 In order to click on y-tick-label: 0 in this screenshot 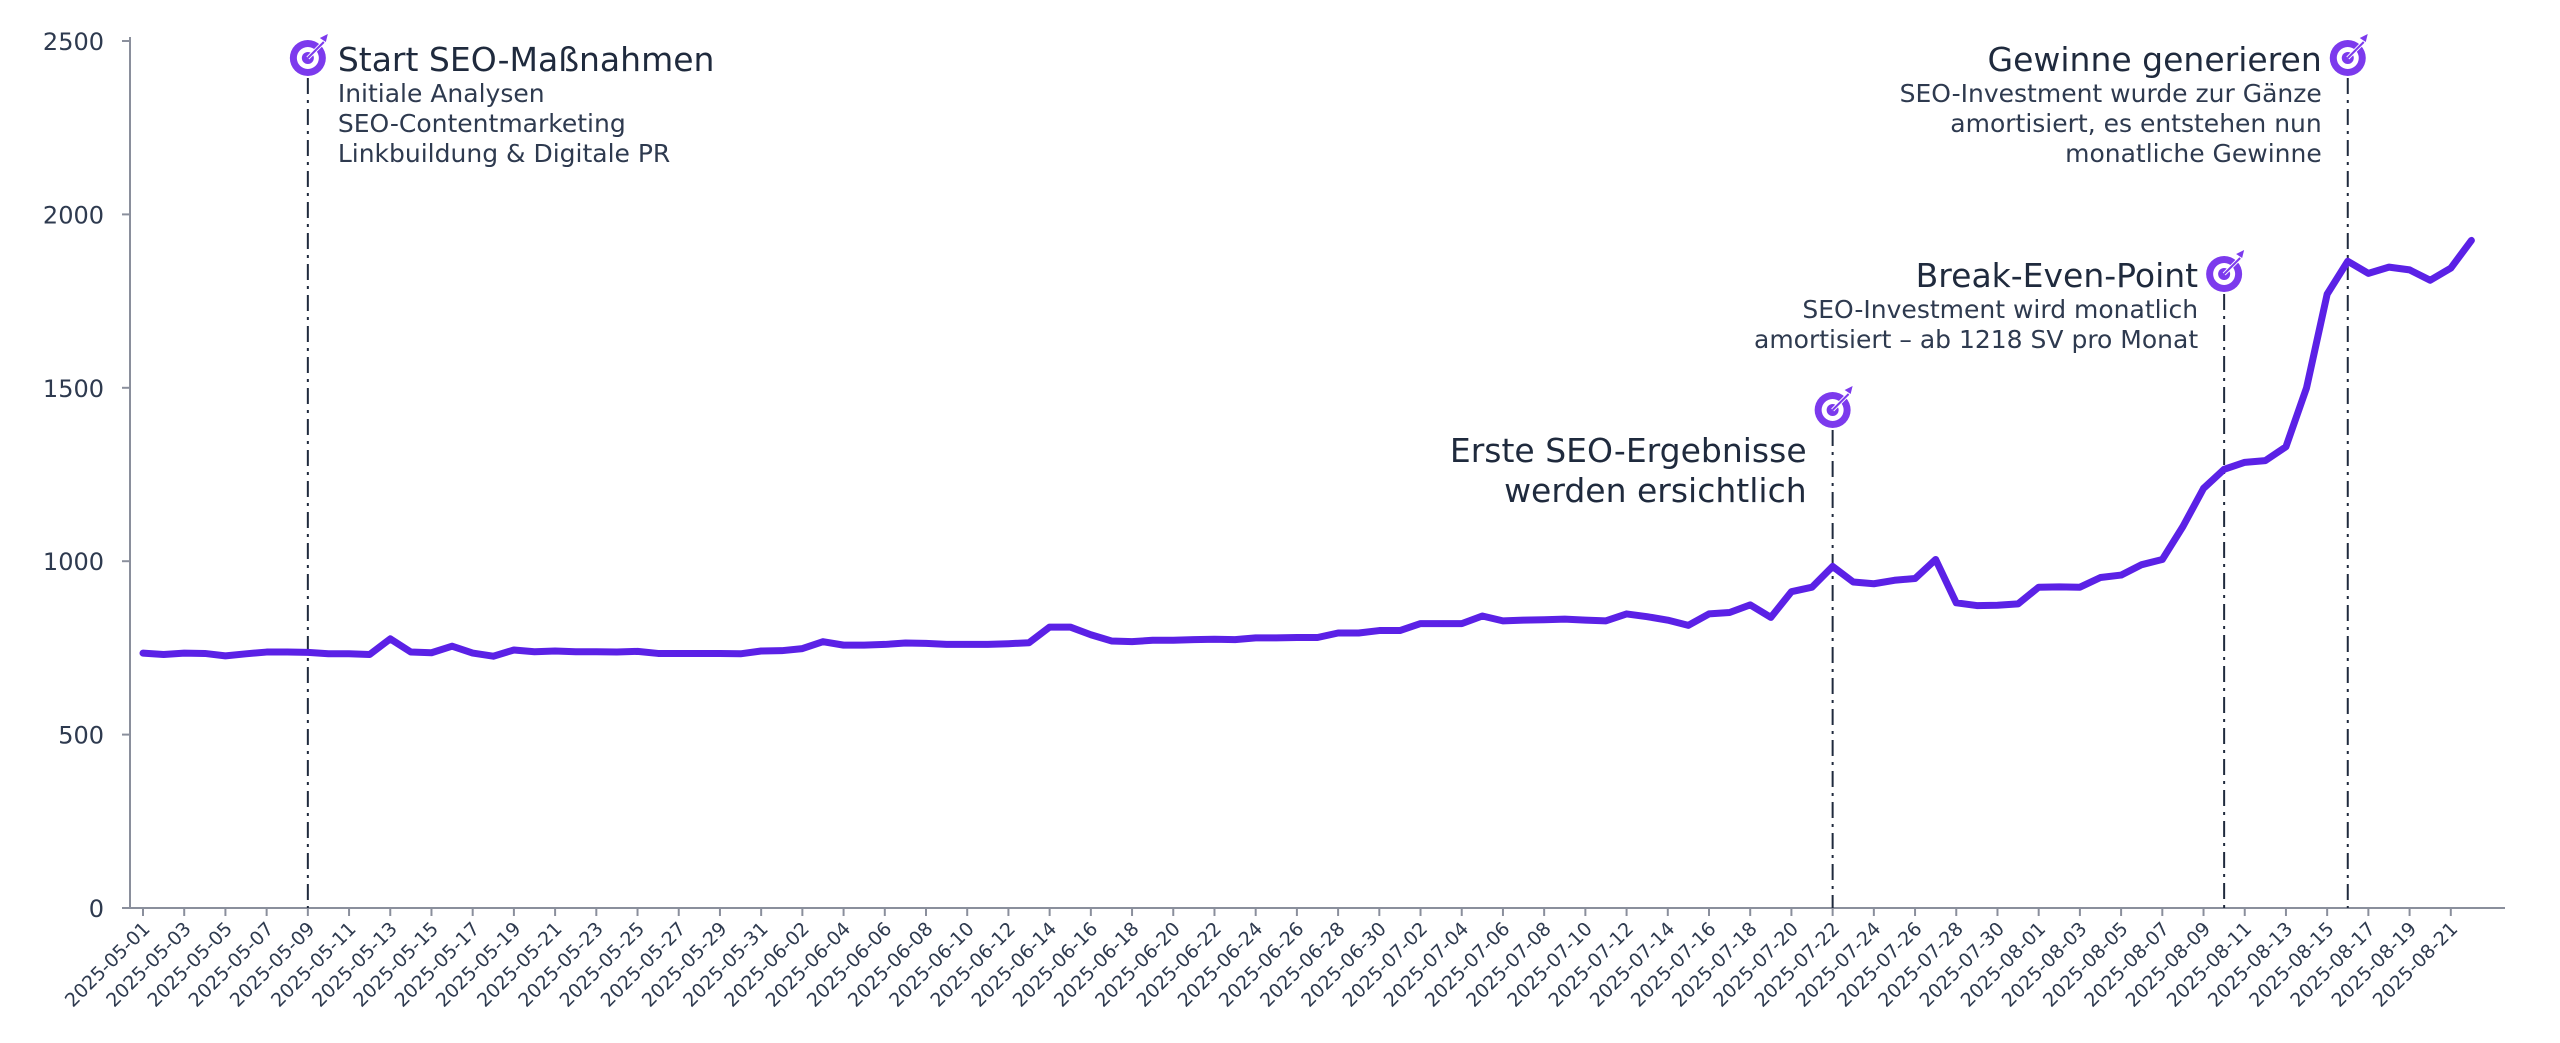, I will do `click(96, 909)`.